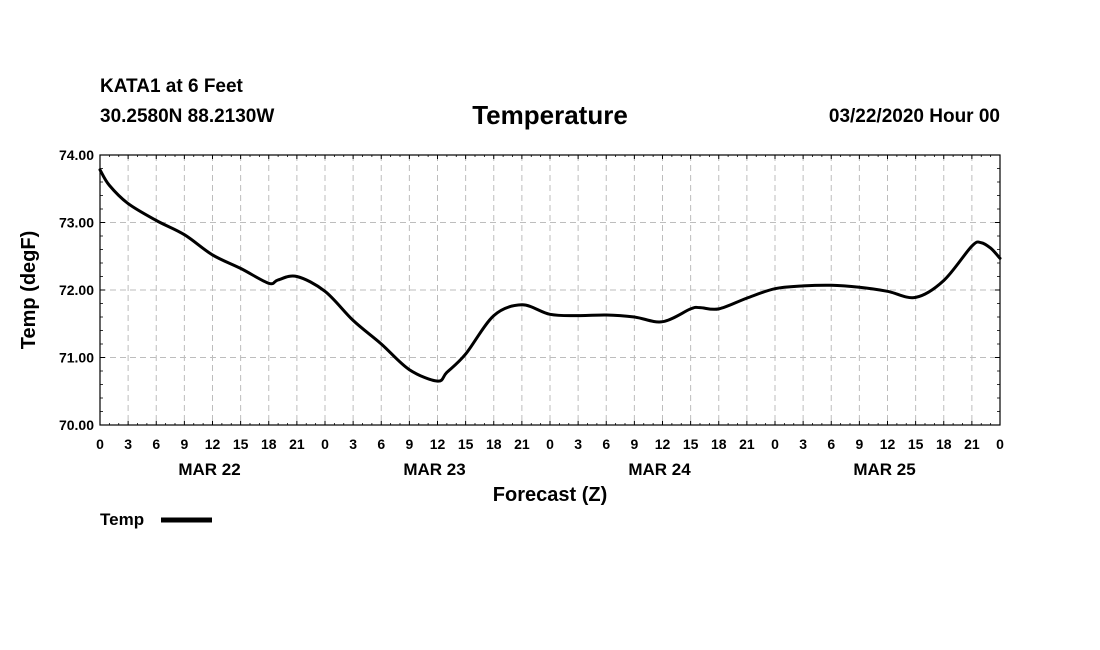 This screenshot has width=1100, height=650. What do you see at coordinates (914, 116) in the screenshot?
I see `forecast-datetime: 03/22/2020 Hour 00` at bounding box center [914, 116].